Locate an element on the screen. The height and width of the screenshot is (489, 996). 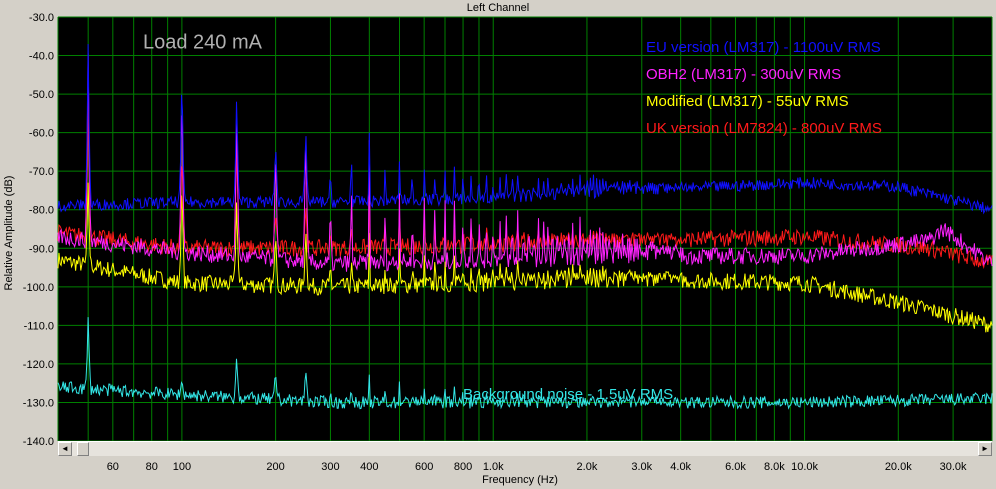
x-tick-label: 10.0k is located at coordinates (804, 467).